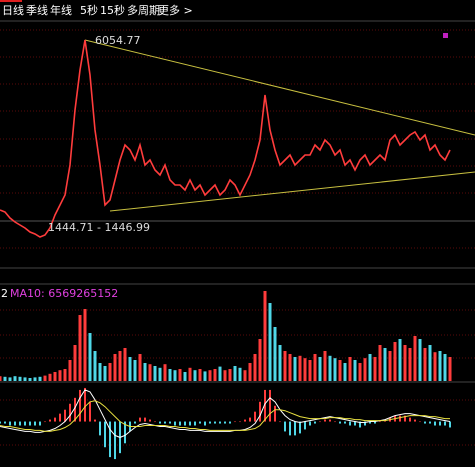 The image size is (475, 467). What do you see at coordinates (37, 10) in the screenshot?
I see `tab: 季线` at bounding box center [37, 10].